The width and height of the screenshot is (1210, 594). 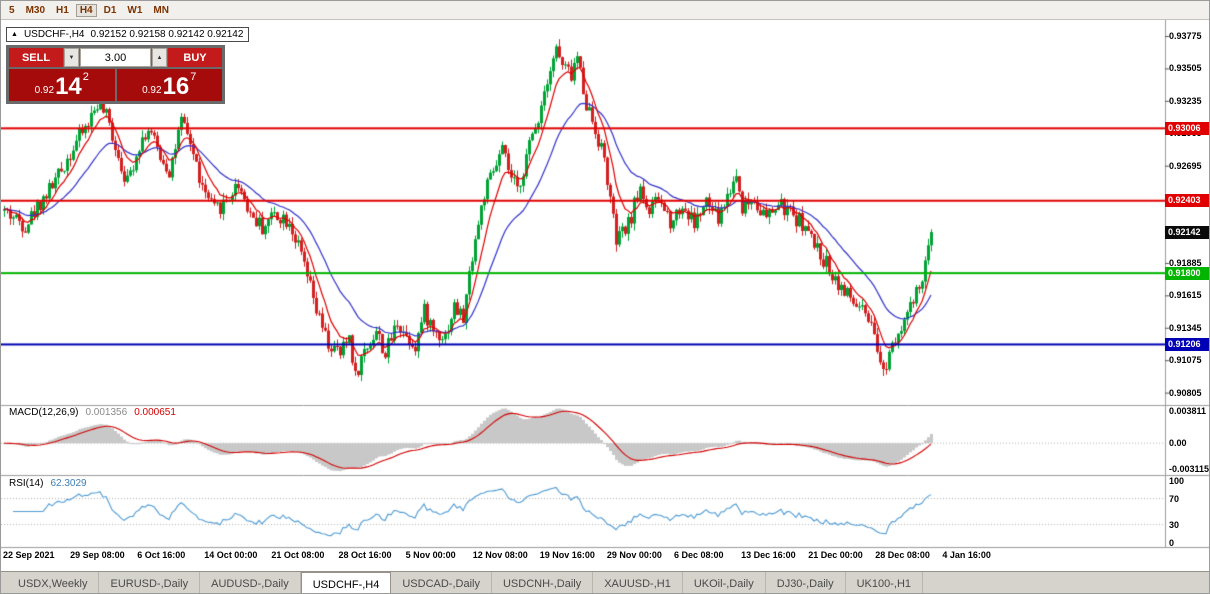 What do you see at coordinates (48, 483) in the screenshot?
I see `rsi-indicator-label: RSI(14) 62.3029` at bounding box center [48, 483].